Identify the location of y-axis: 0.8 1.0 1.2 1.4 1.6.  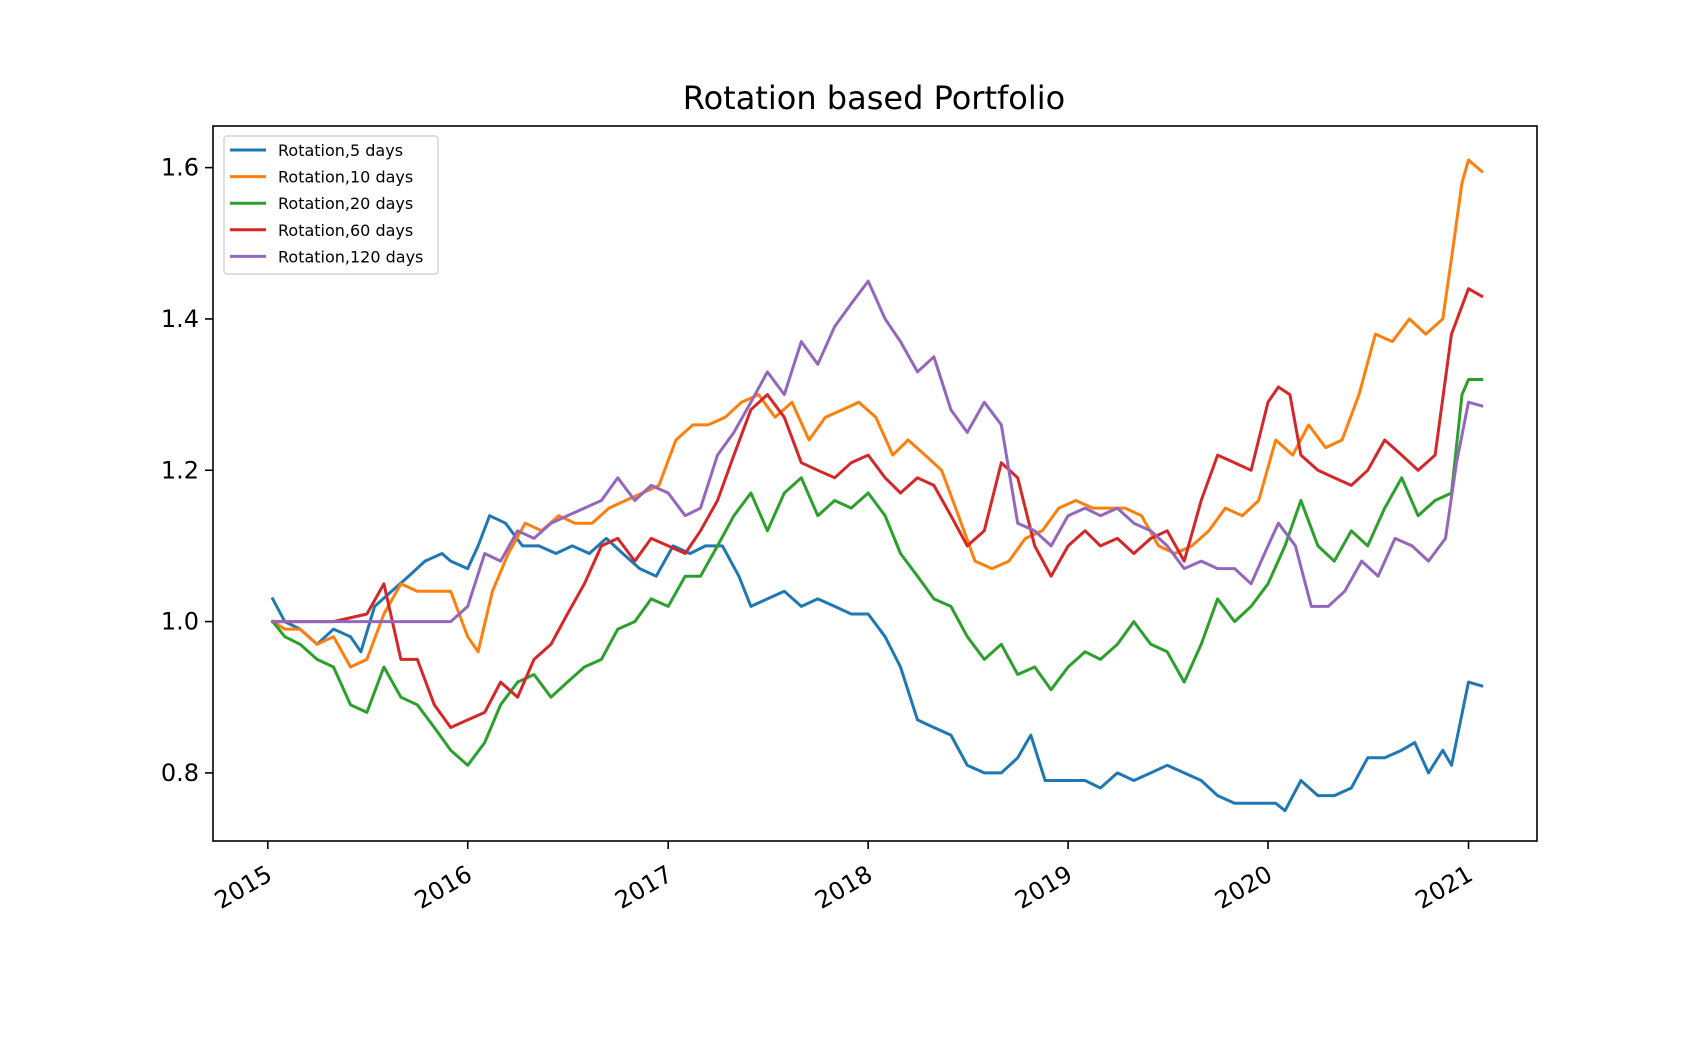
(187, 470).